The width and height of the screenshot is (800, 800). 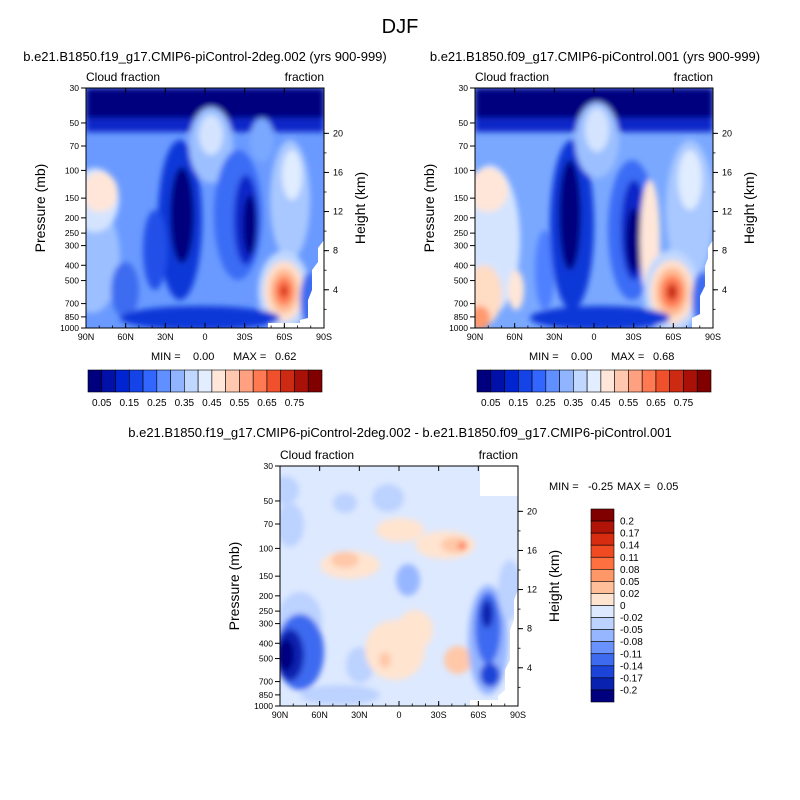 What do you see at coordinates (629, 558) in the screenshot?
I see `colorbar-label: 0.11` at bounding box center [629, 558].